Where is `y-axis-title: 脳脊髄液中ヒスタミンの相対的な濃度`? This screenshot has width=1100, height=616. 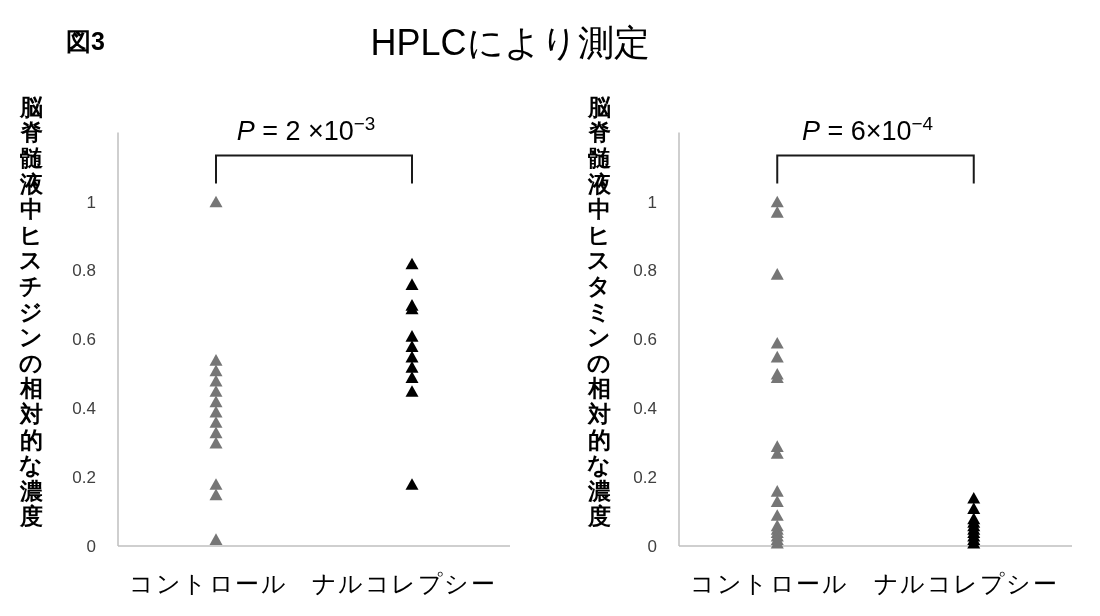 y-axis-title: 脳脊髄液中ヒスタミンの相対的な濃度 is located at coordinates (599, 311).